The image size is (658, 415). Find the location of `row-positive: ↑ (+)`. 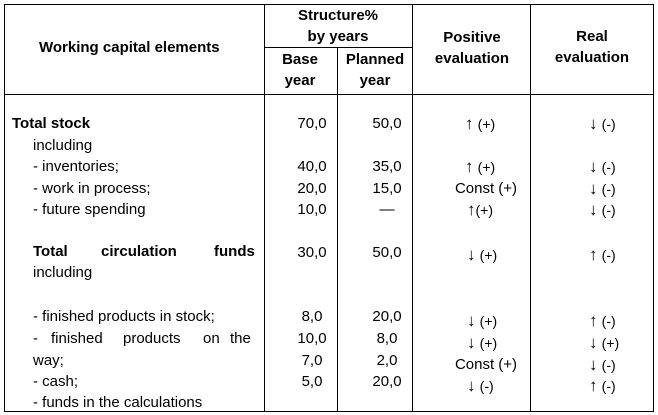

row-positive: ↑ (+) is located at coordinates (480, 167).